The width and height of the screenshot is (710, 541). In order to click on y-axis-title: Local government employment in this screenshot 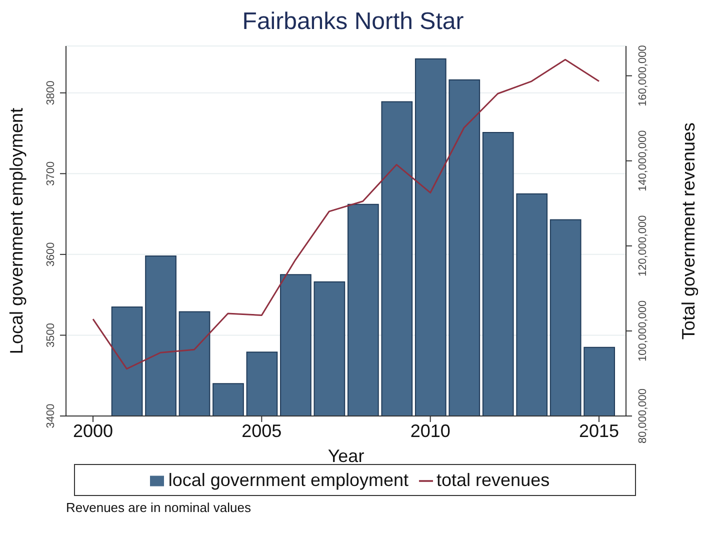, I will do `click(16, 231)`.